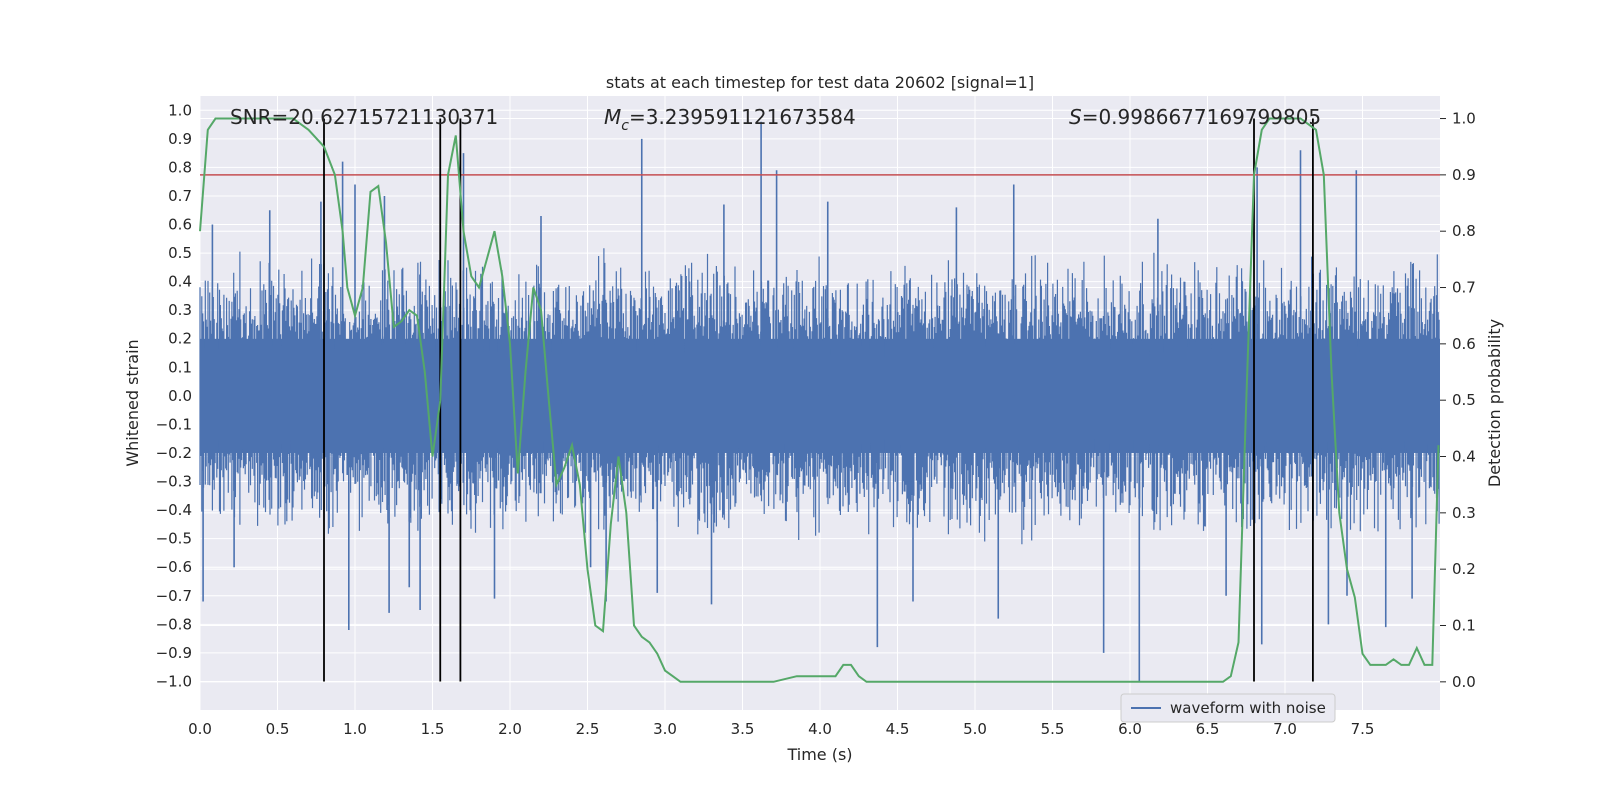  I want to click on x-tick-label: 1.0, so click(355, 729).